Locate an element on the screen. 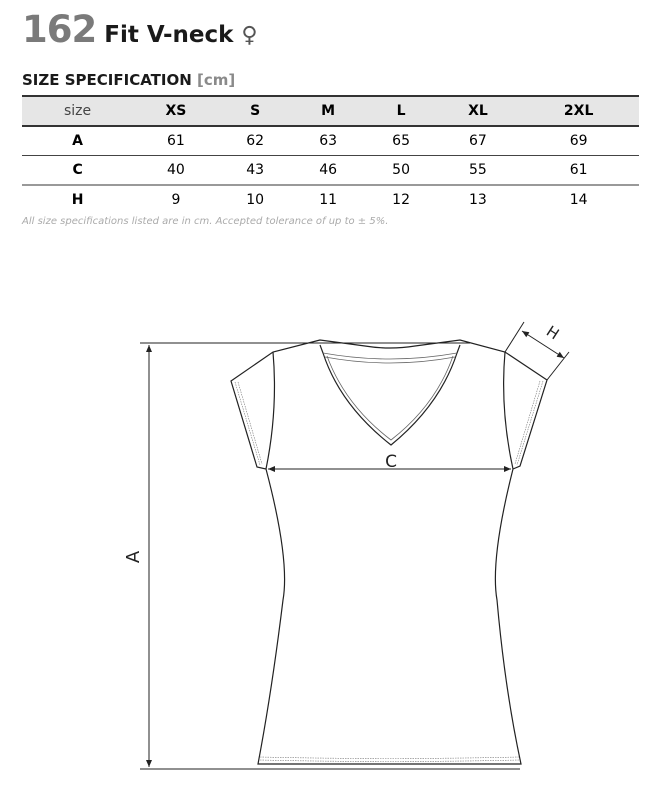 This screenshot has height=789, width=661. section-title: SIZE SPECIFICATION [cm] is located at coordinates (128, 80).